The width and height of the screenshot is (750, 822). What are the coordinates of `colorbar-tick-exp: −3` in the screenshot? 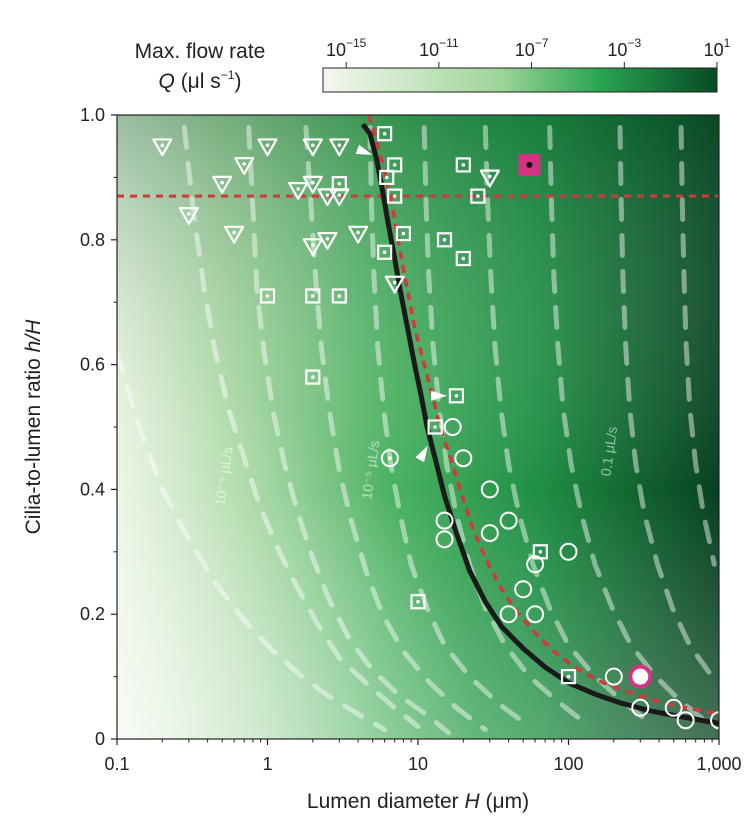 It's located at (634, 43).